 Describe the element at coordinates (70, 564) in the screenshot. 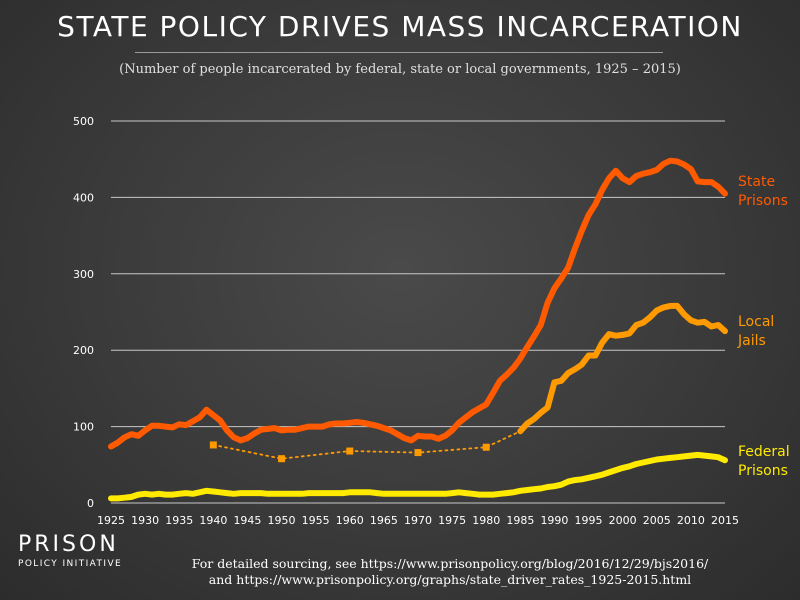

I see `logo-sub-text: POLICY INITIATIVE` at that location.